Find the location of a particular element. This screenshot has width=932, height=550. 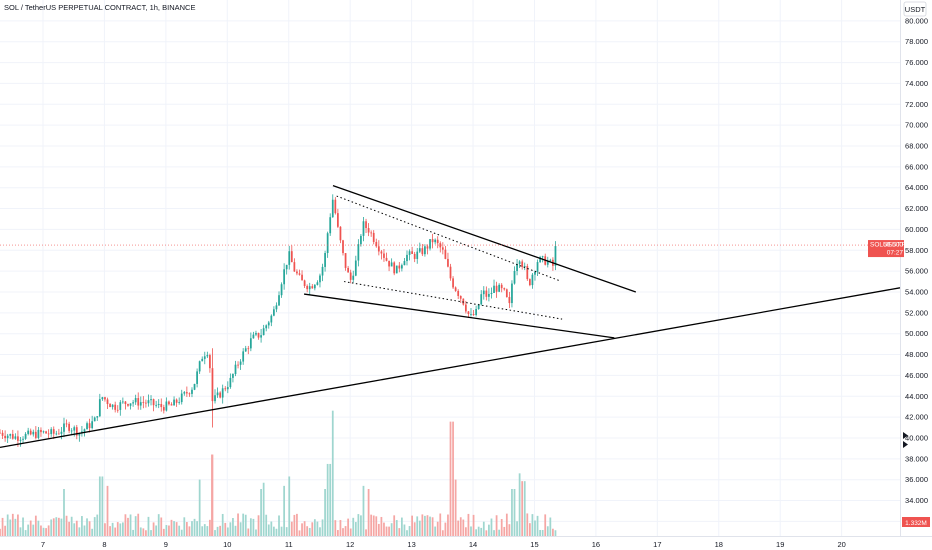

scroll-right-icon is located at coordinates (905, 435).